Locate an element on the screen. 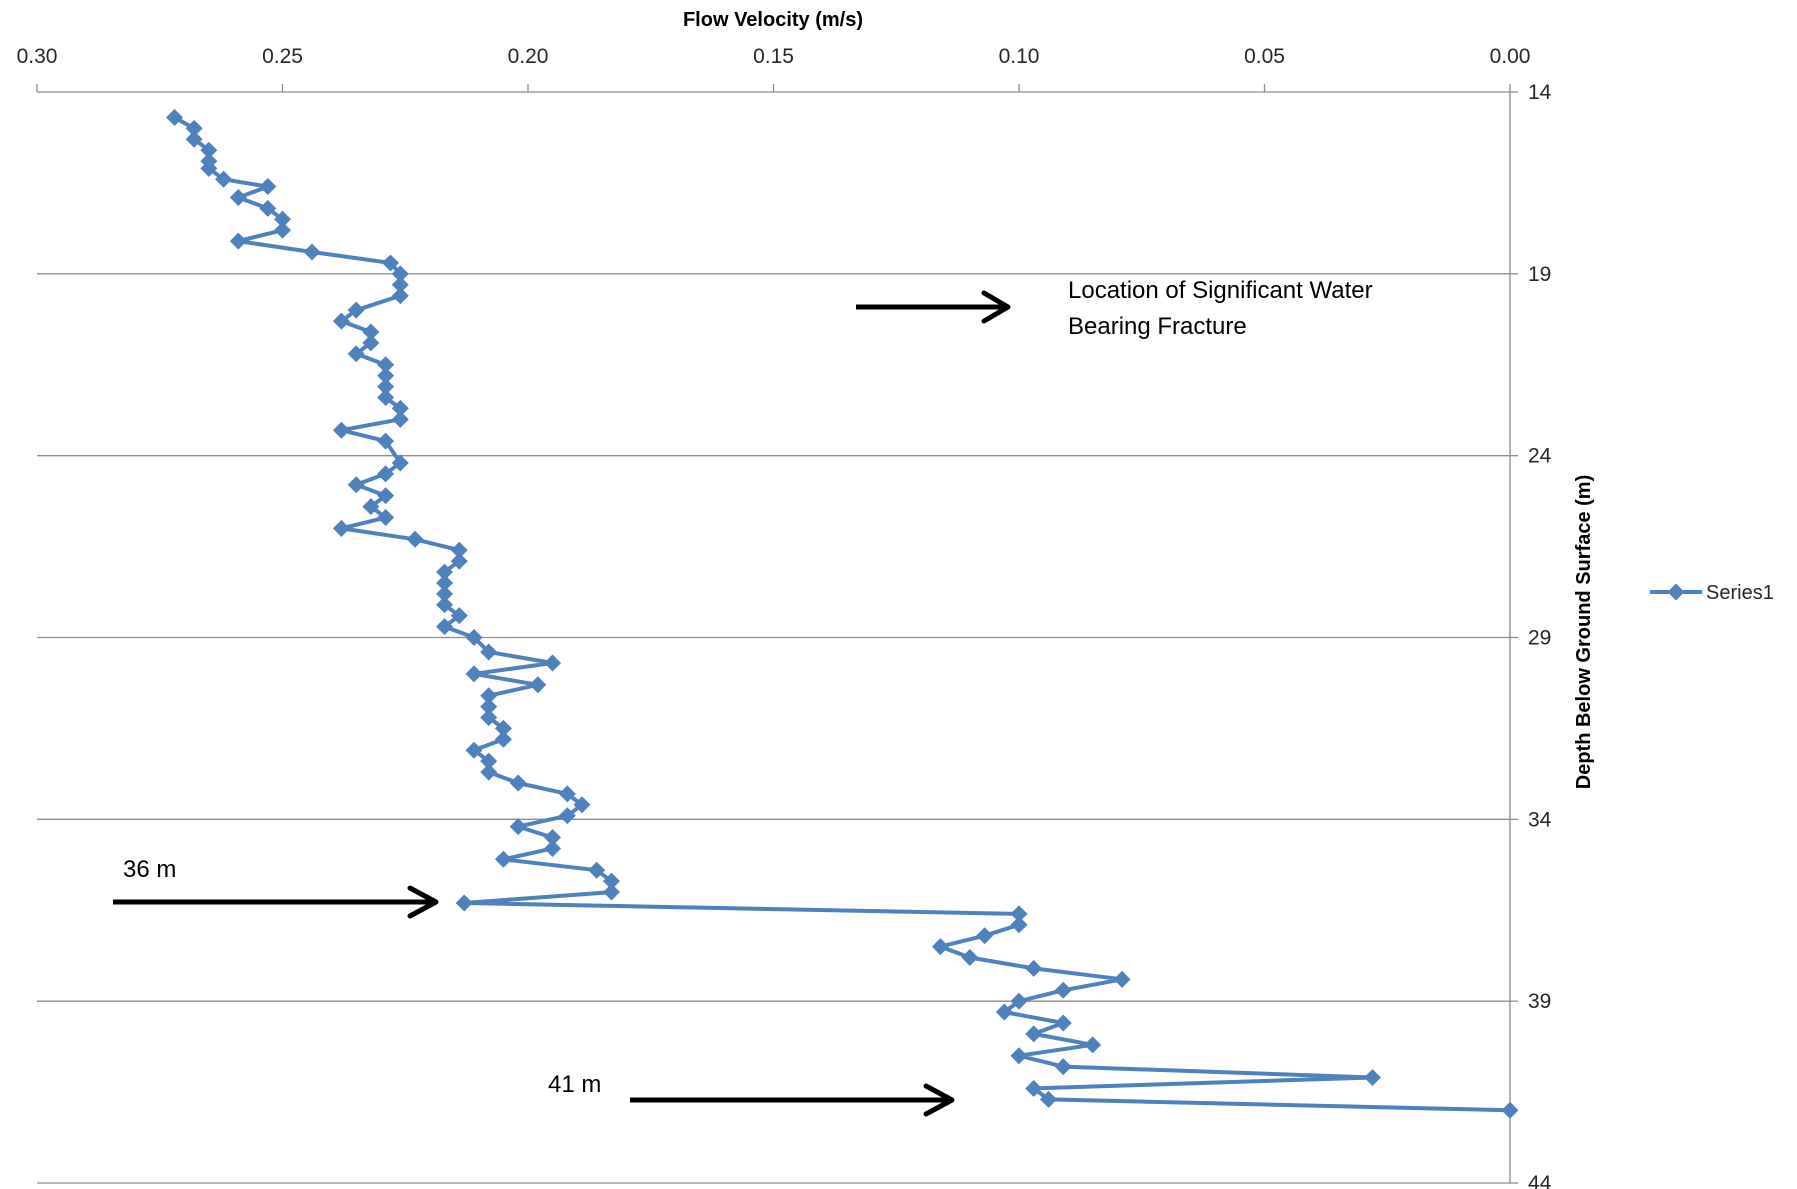  annotation-36m: 36 m is located at coordinates (276, 887).